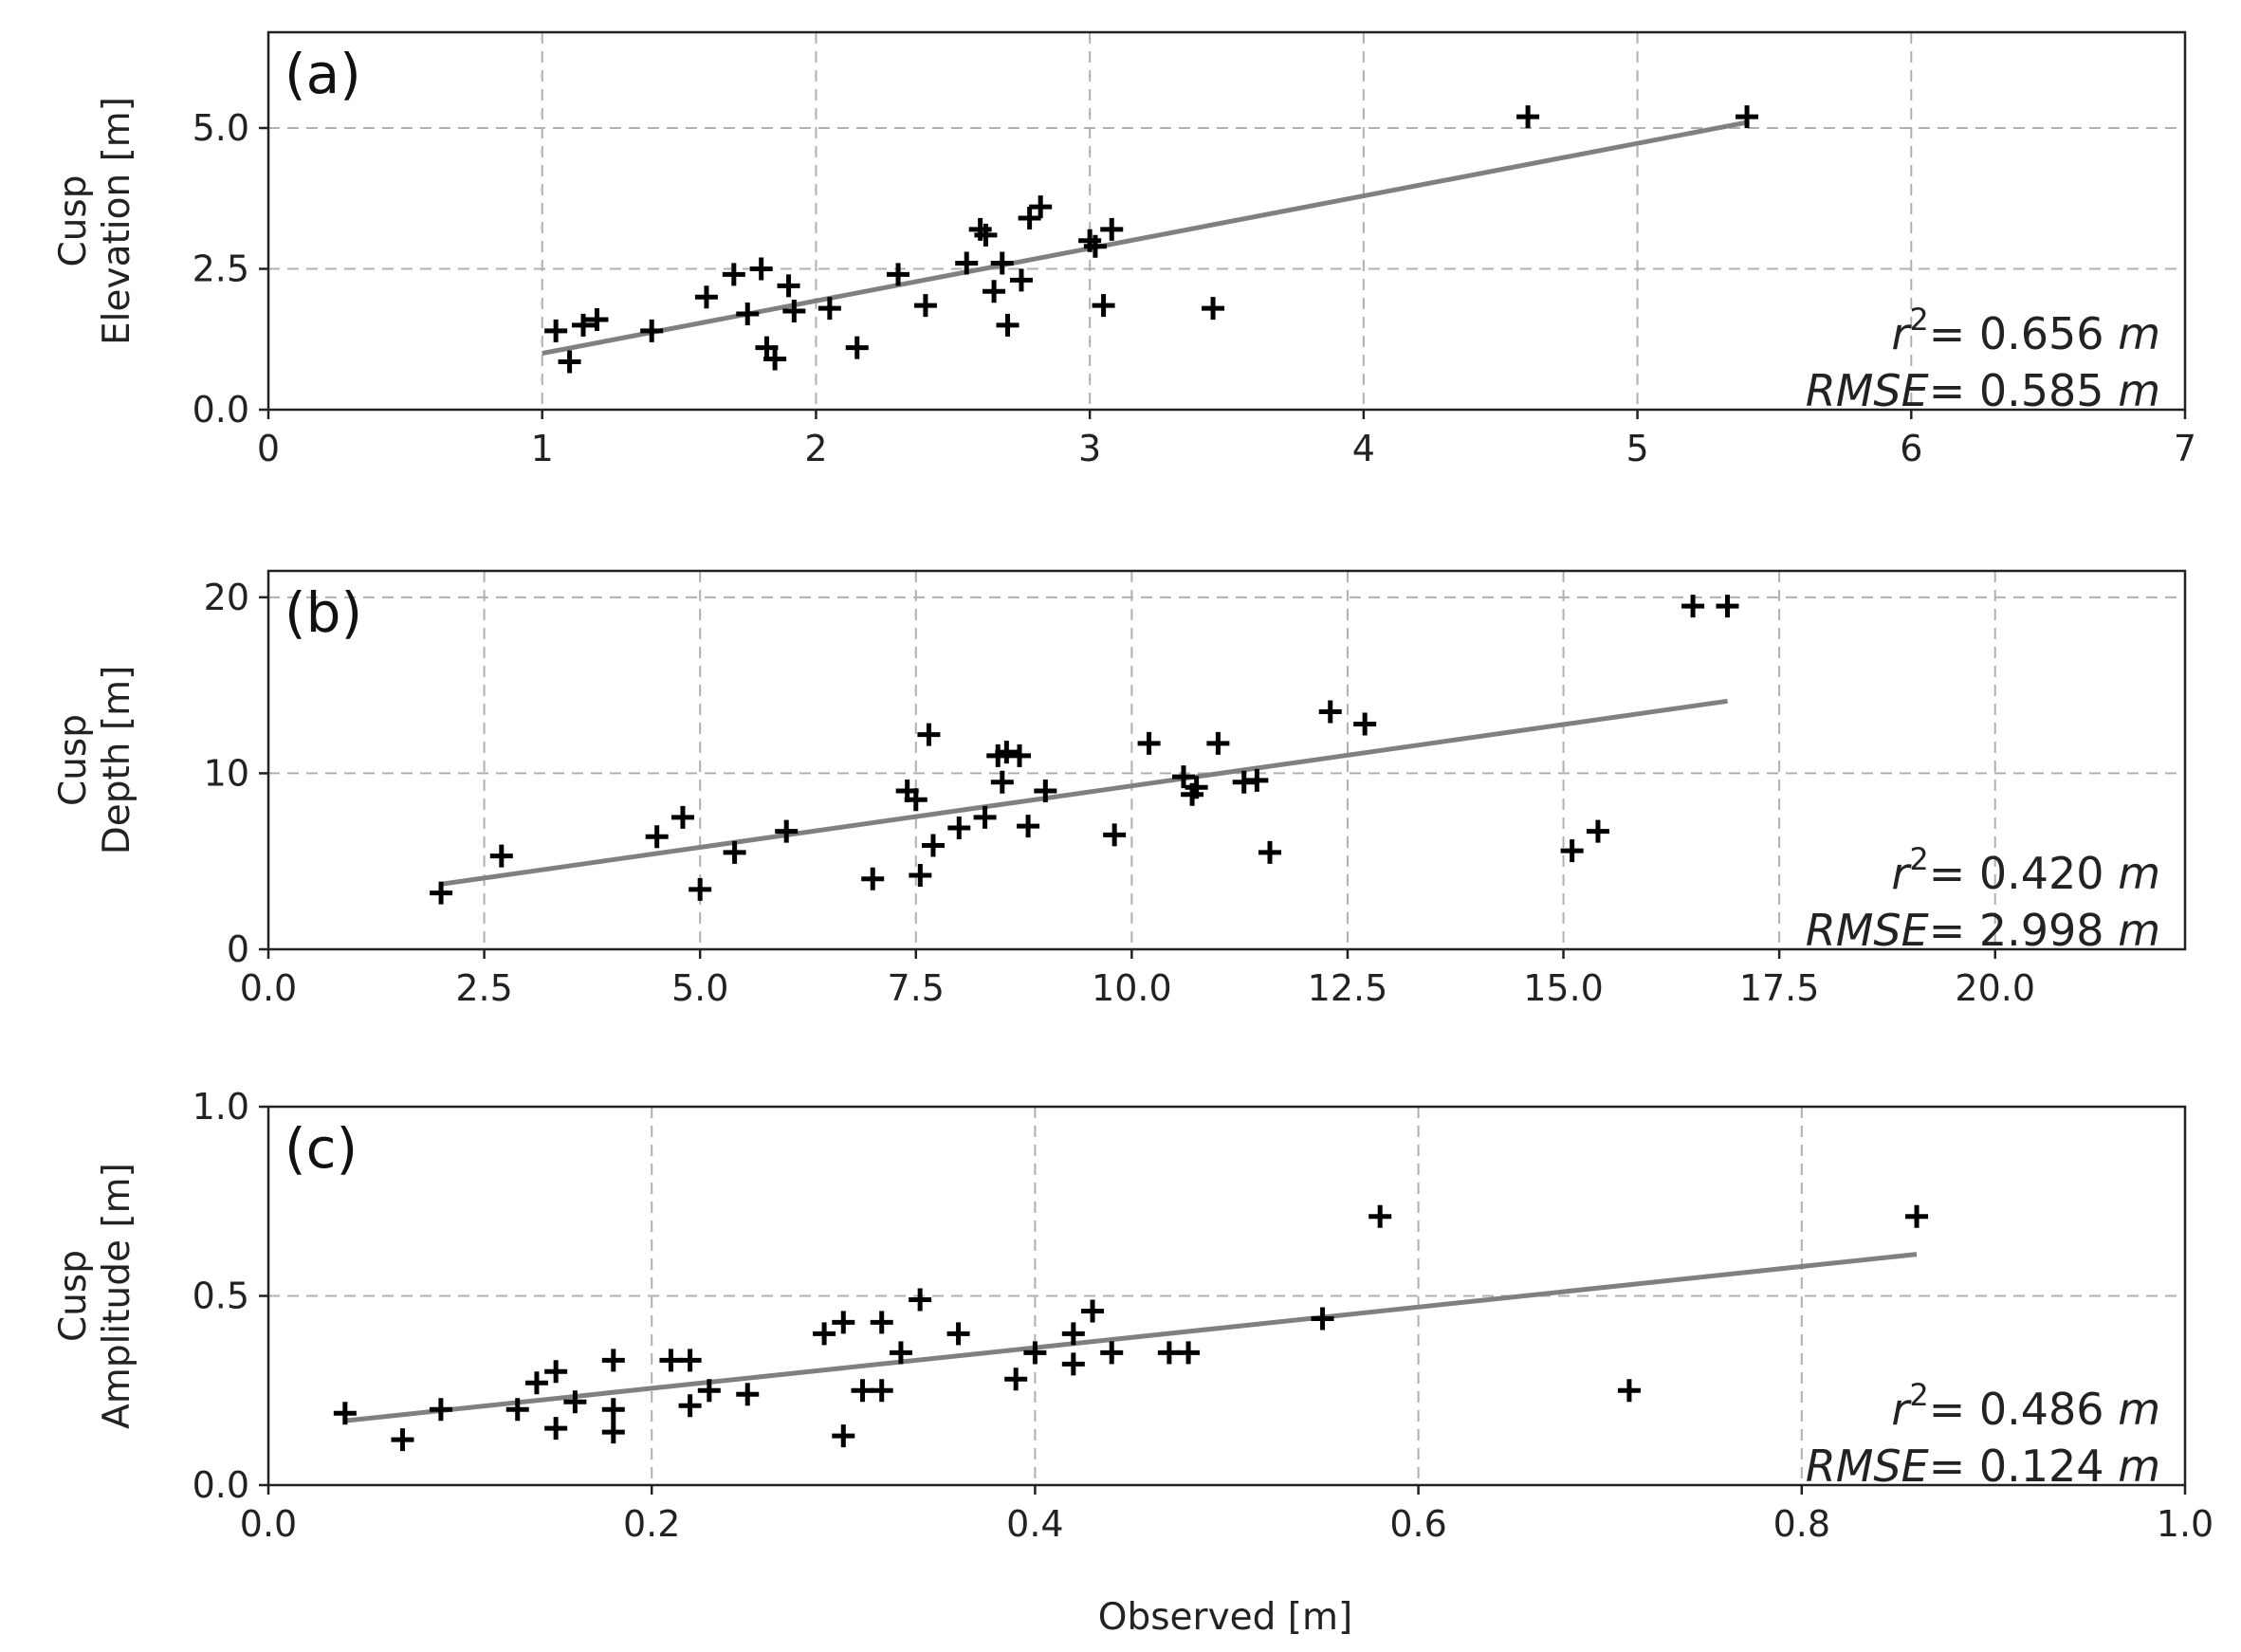  What do you see at coordinates (73, 220) in the screenshot?
I see `y-axis-label-line: Cusp` at bounding box center [73, 220].